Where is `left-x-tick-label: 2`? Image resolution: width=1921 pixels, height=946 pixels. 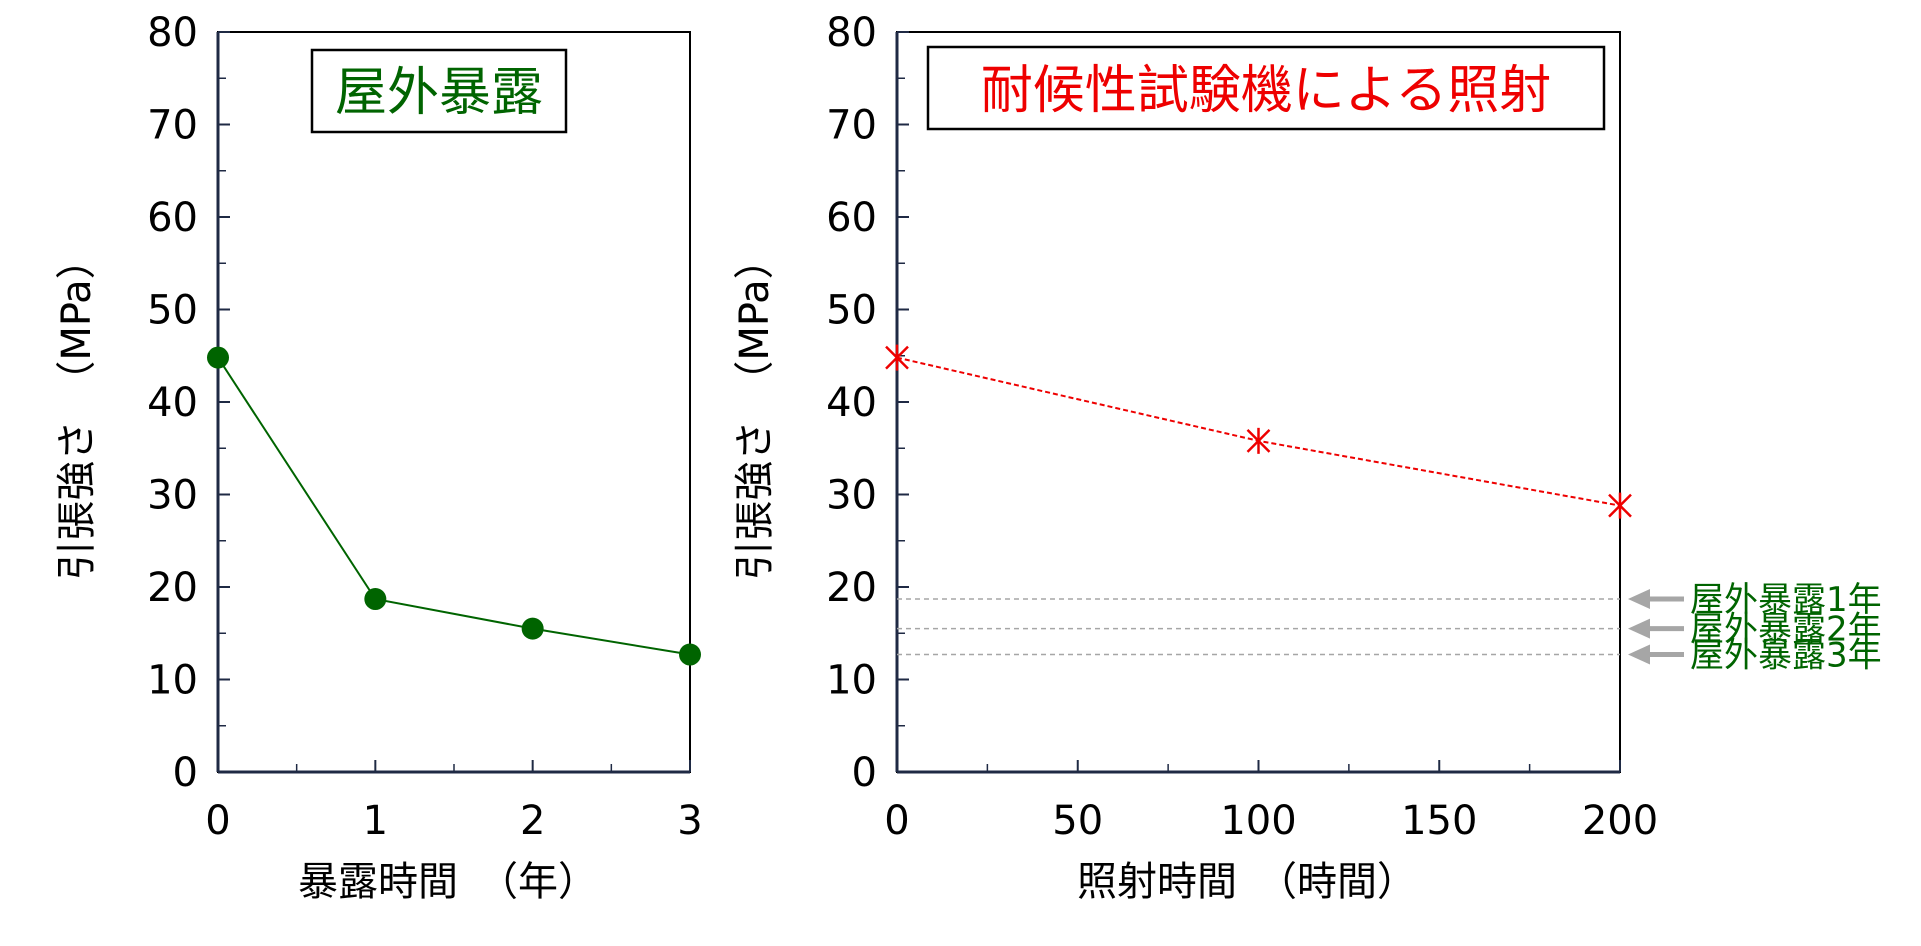 left-x-tick-label: 2 is located at coordinates (532, 821).